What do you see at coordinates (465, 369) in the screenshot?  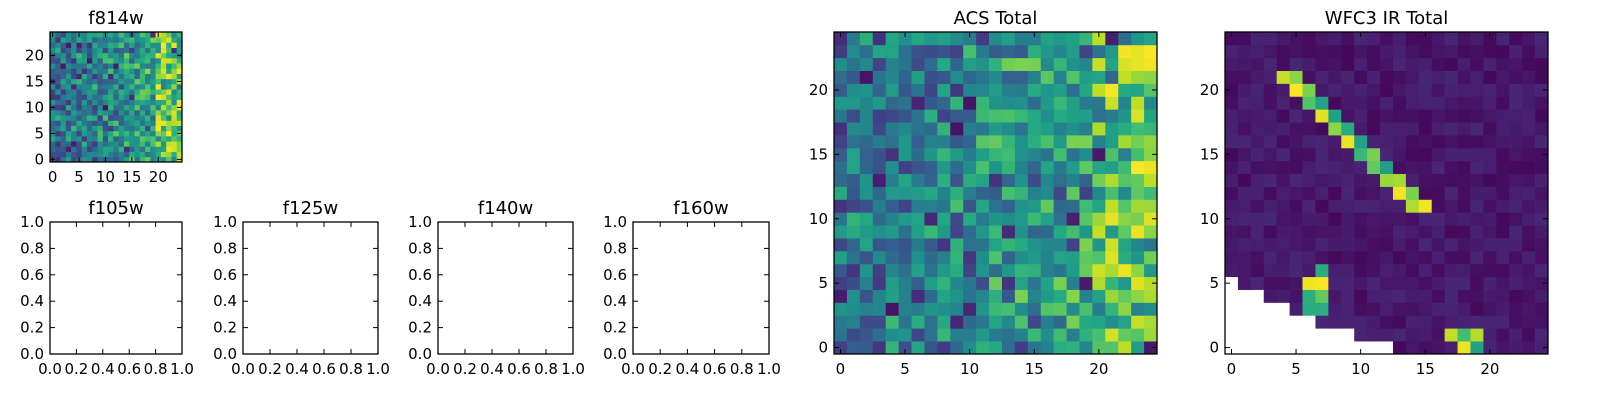 I see `x-tick-label-0_2: 0.2` at bounding box center [465, 369].